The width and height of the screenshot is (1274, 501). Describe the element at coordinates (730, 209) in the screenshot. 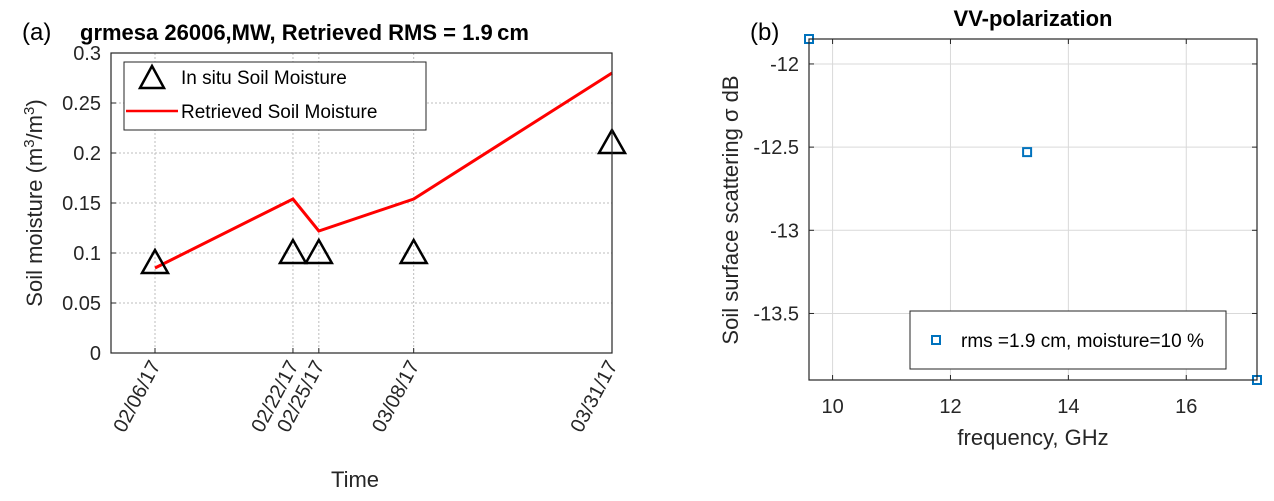

I see `panel-b-y-label: Soil surface scattering σ dB` at that location.